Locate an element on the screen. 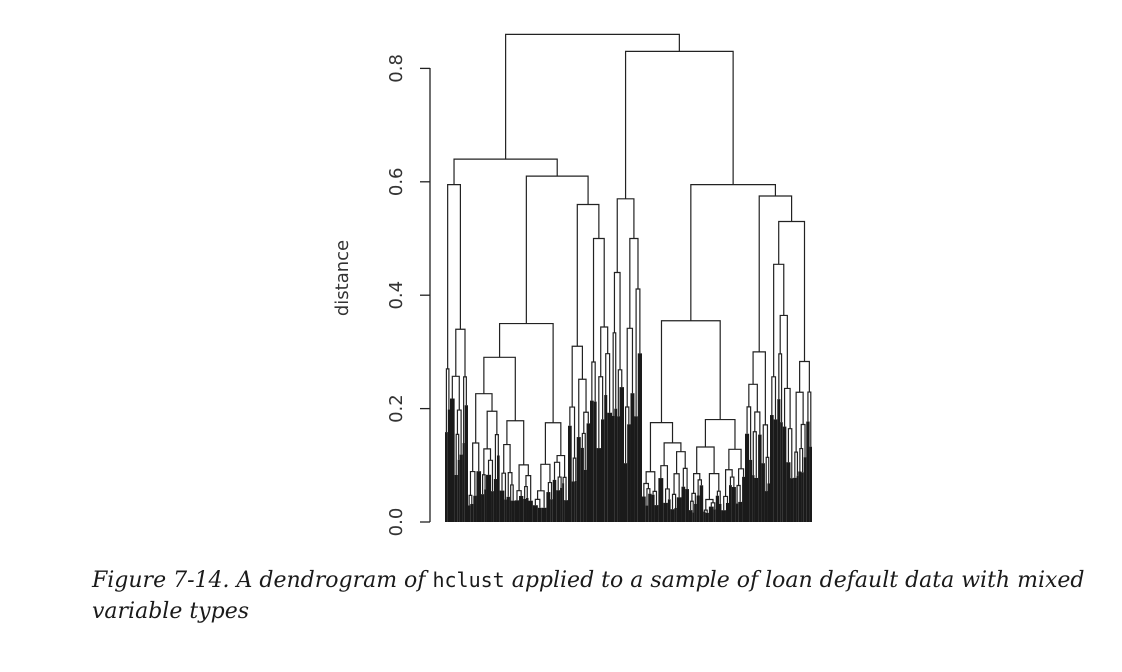 The image size is (1122, 672). y-tick-label: 0.0 is located at coordinates (396, 522).